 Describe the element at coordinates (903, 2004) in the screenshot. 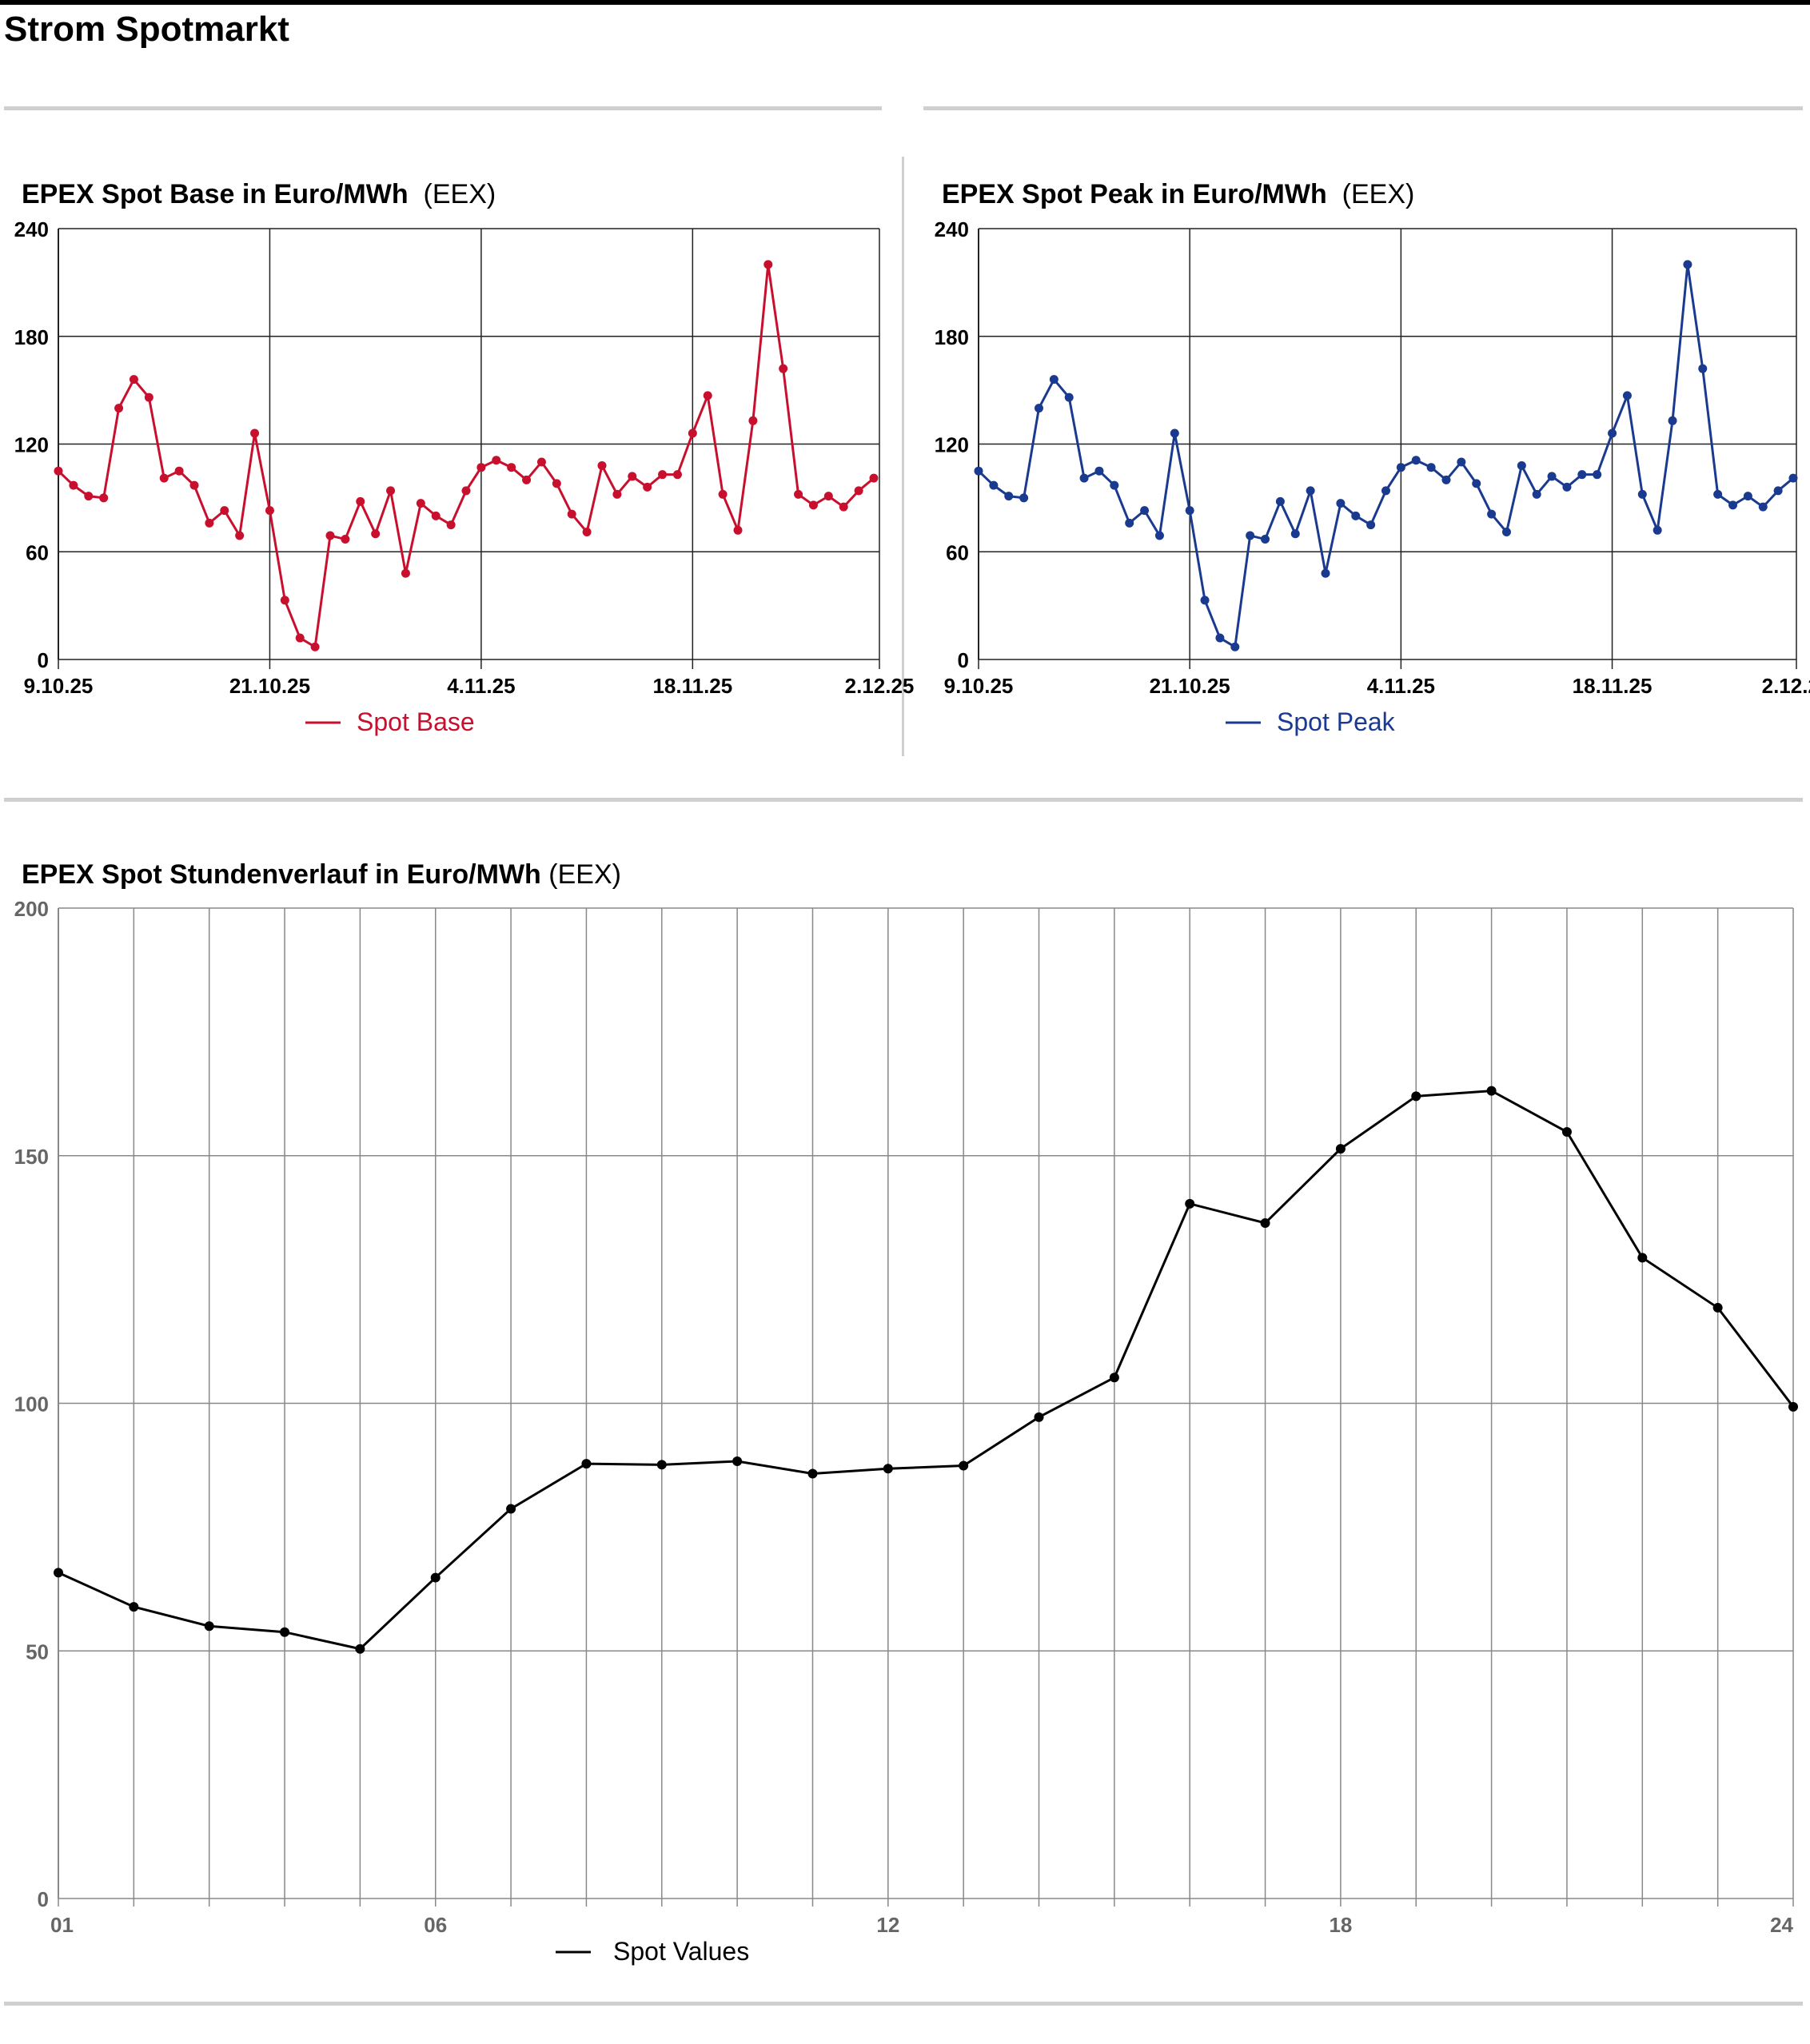

I see `divider-bottom` at that location.